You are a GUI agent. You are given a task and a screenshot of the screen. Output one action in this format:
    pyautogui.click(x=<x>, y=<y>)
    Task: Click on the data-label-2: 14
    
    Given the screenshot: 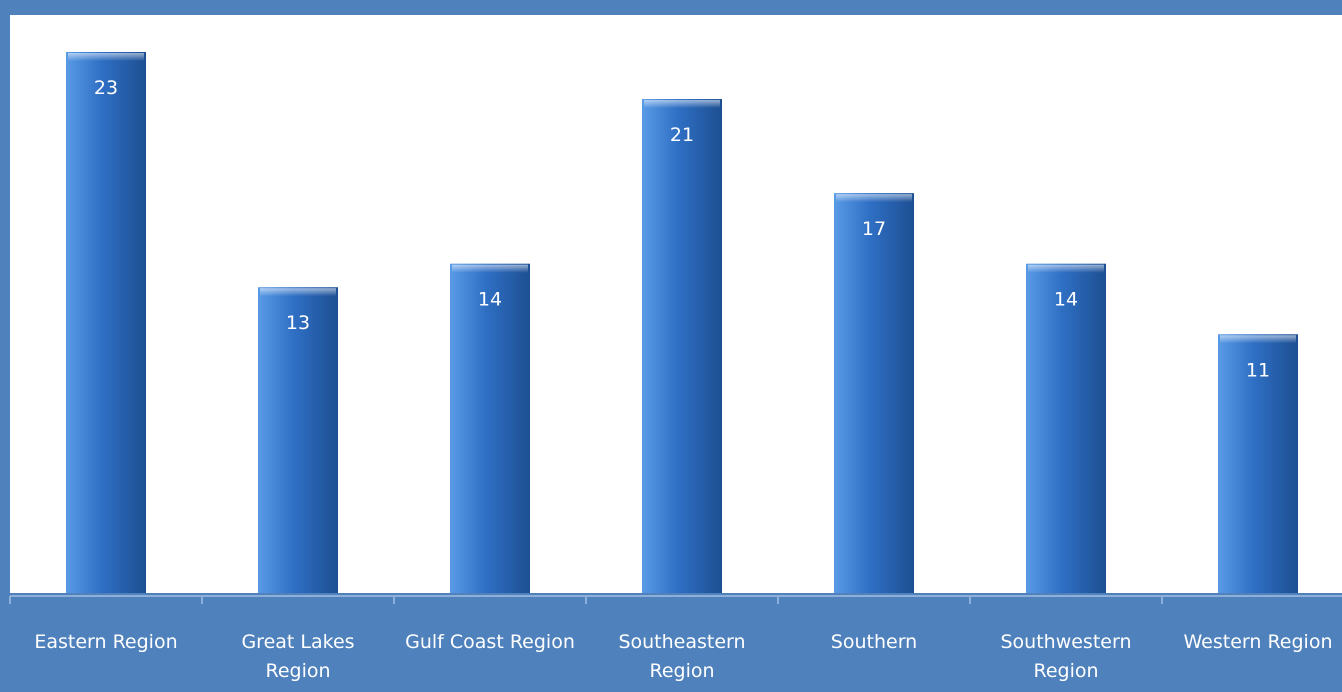 What is the action you would take?
    pyautogui.click(x=490, y=300)
    